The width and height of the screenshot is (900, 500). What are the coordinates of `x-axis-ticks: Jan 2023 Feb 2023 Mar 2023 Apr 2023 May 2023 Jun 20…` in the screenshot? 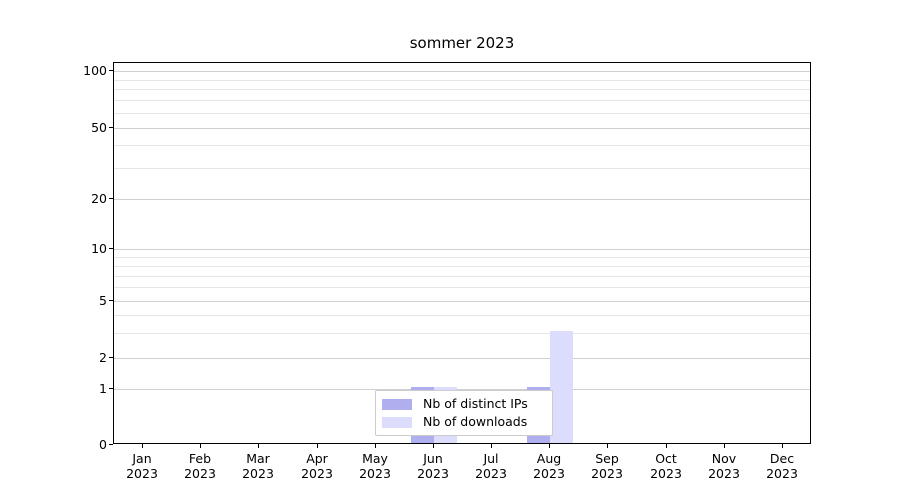 It's located at (462, 469).